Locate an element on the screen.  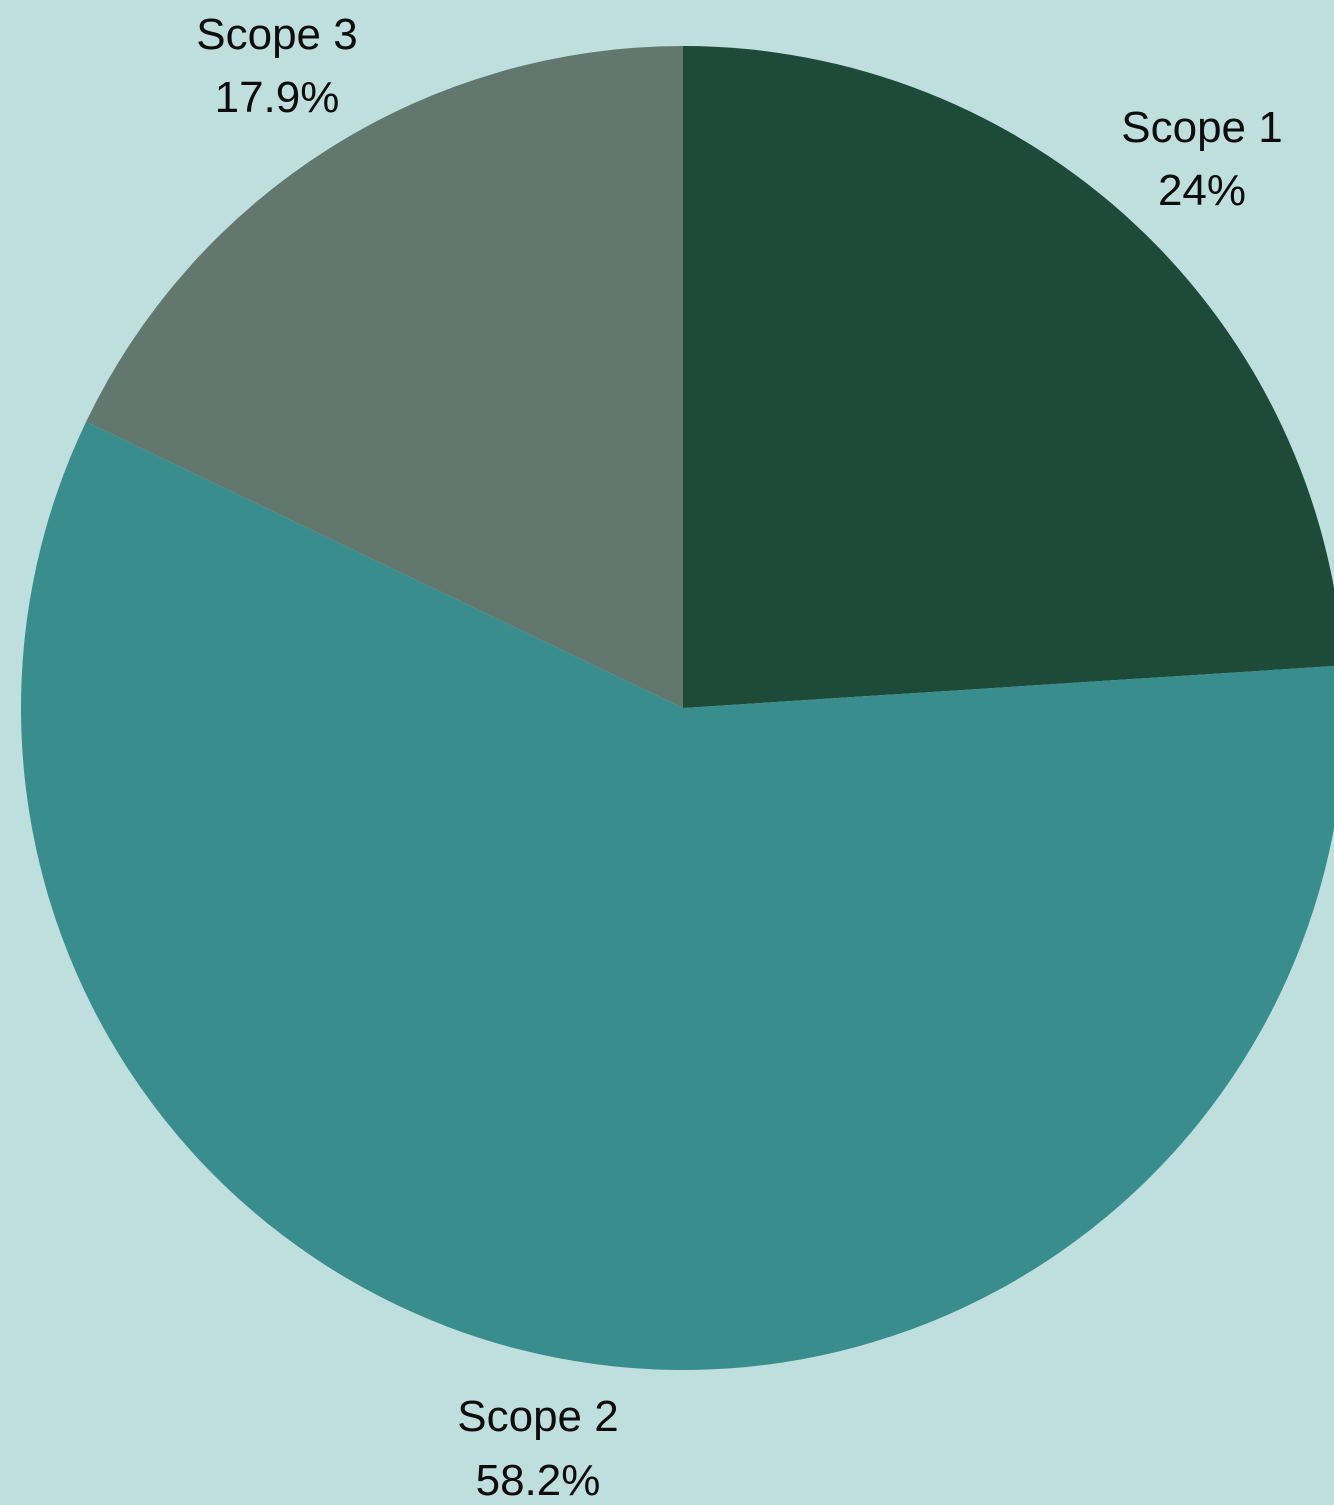
slice-value-label: 24% is located at coordinates (1202, 190).